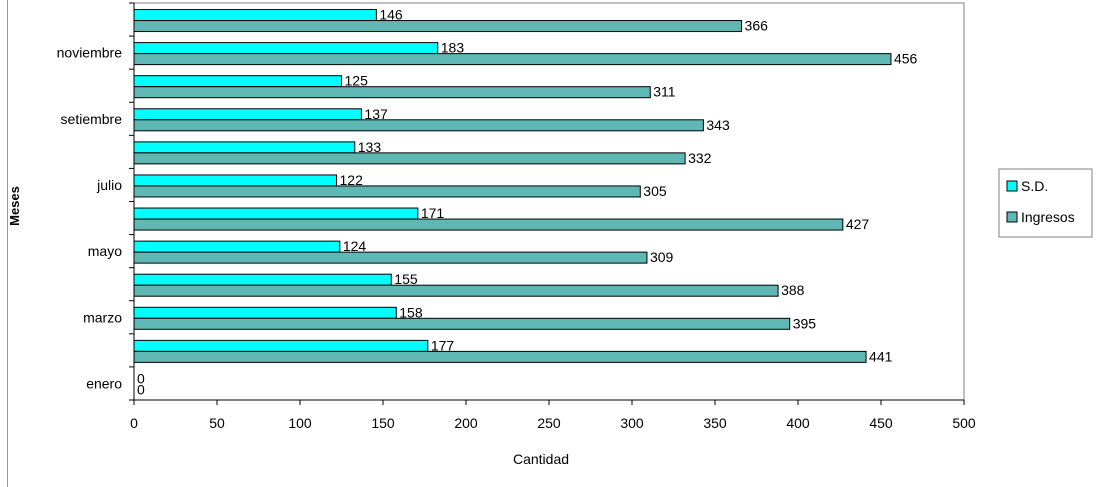 This screenshot has height=487, width=1097. Describe the element at coordinates (134, 423) in the screenshot. I see `x-tick-label-0: 0` at that location.